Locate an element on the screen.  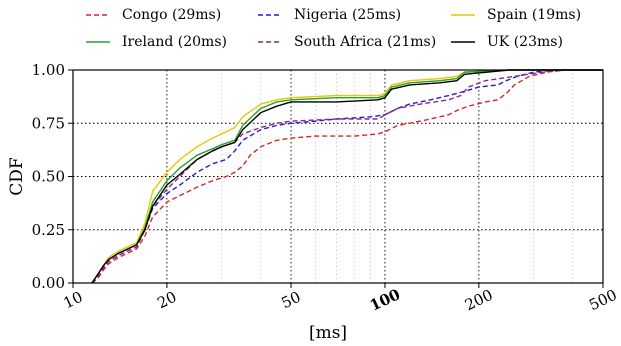
legend-label-nigeria: Nigeria (25ms) is located at coordinates (347, 15).